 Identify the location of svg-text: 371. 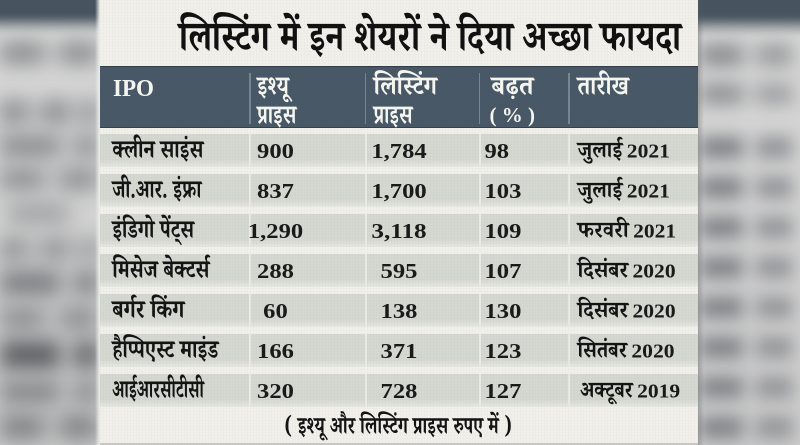
(399, 351).